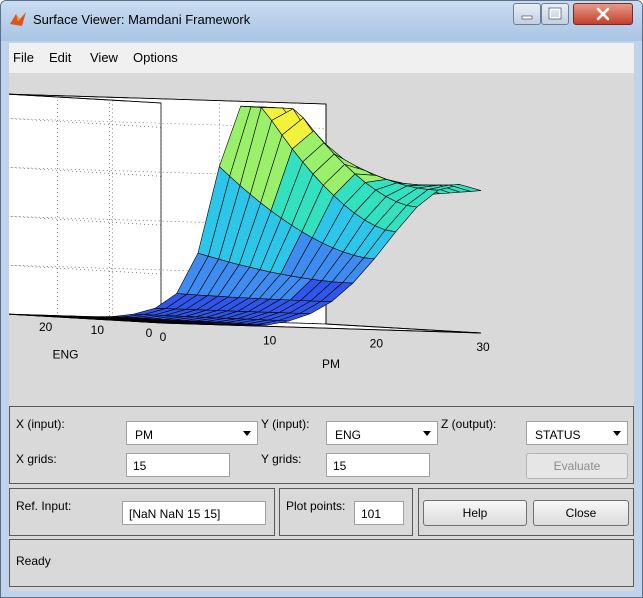  I want to click on y-input-value: ENG, so click(348, 435).